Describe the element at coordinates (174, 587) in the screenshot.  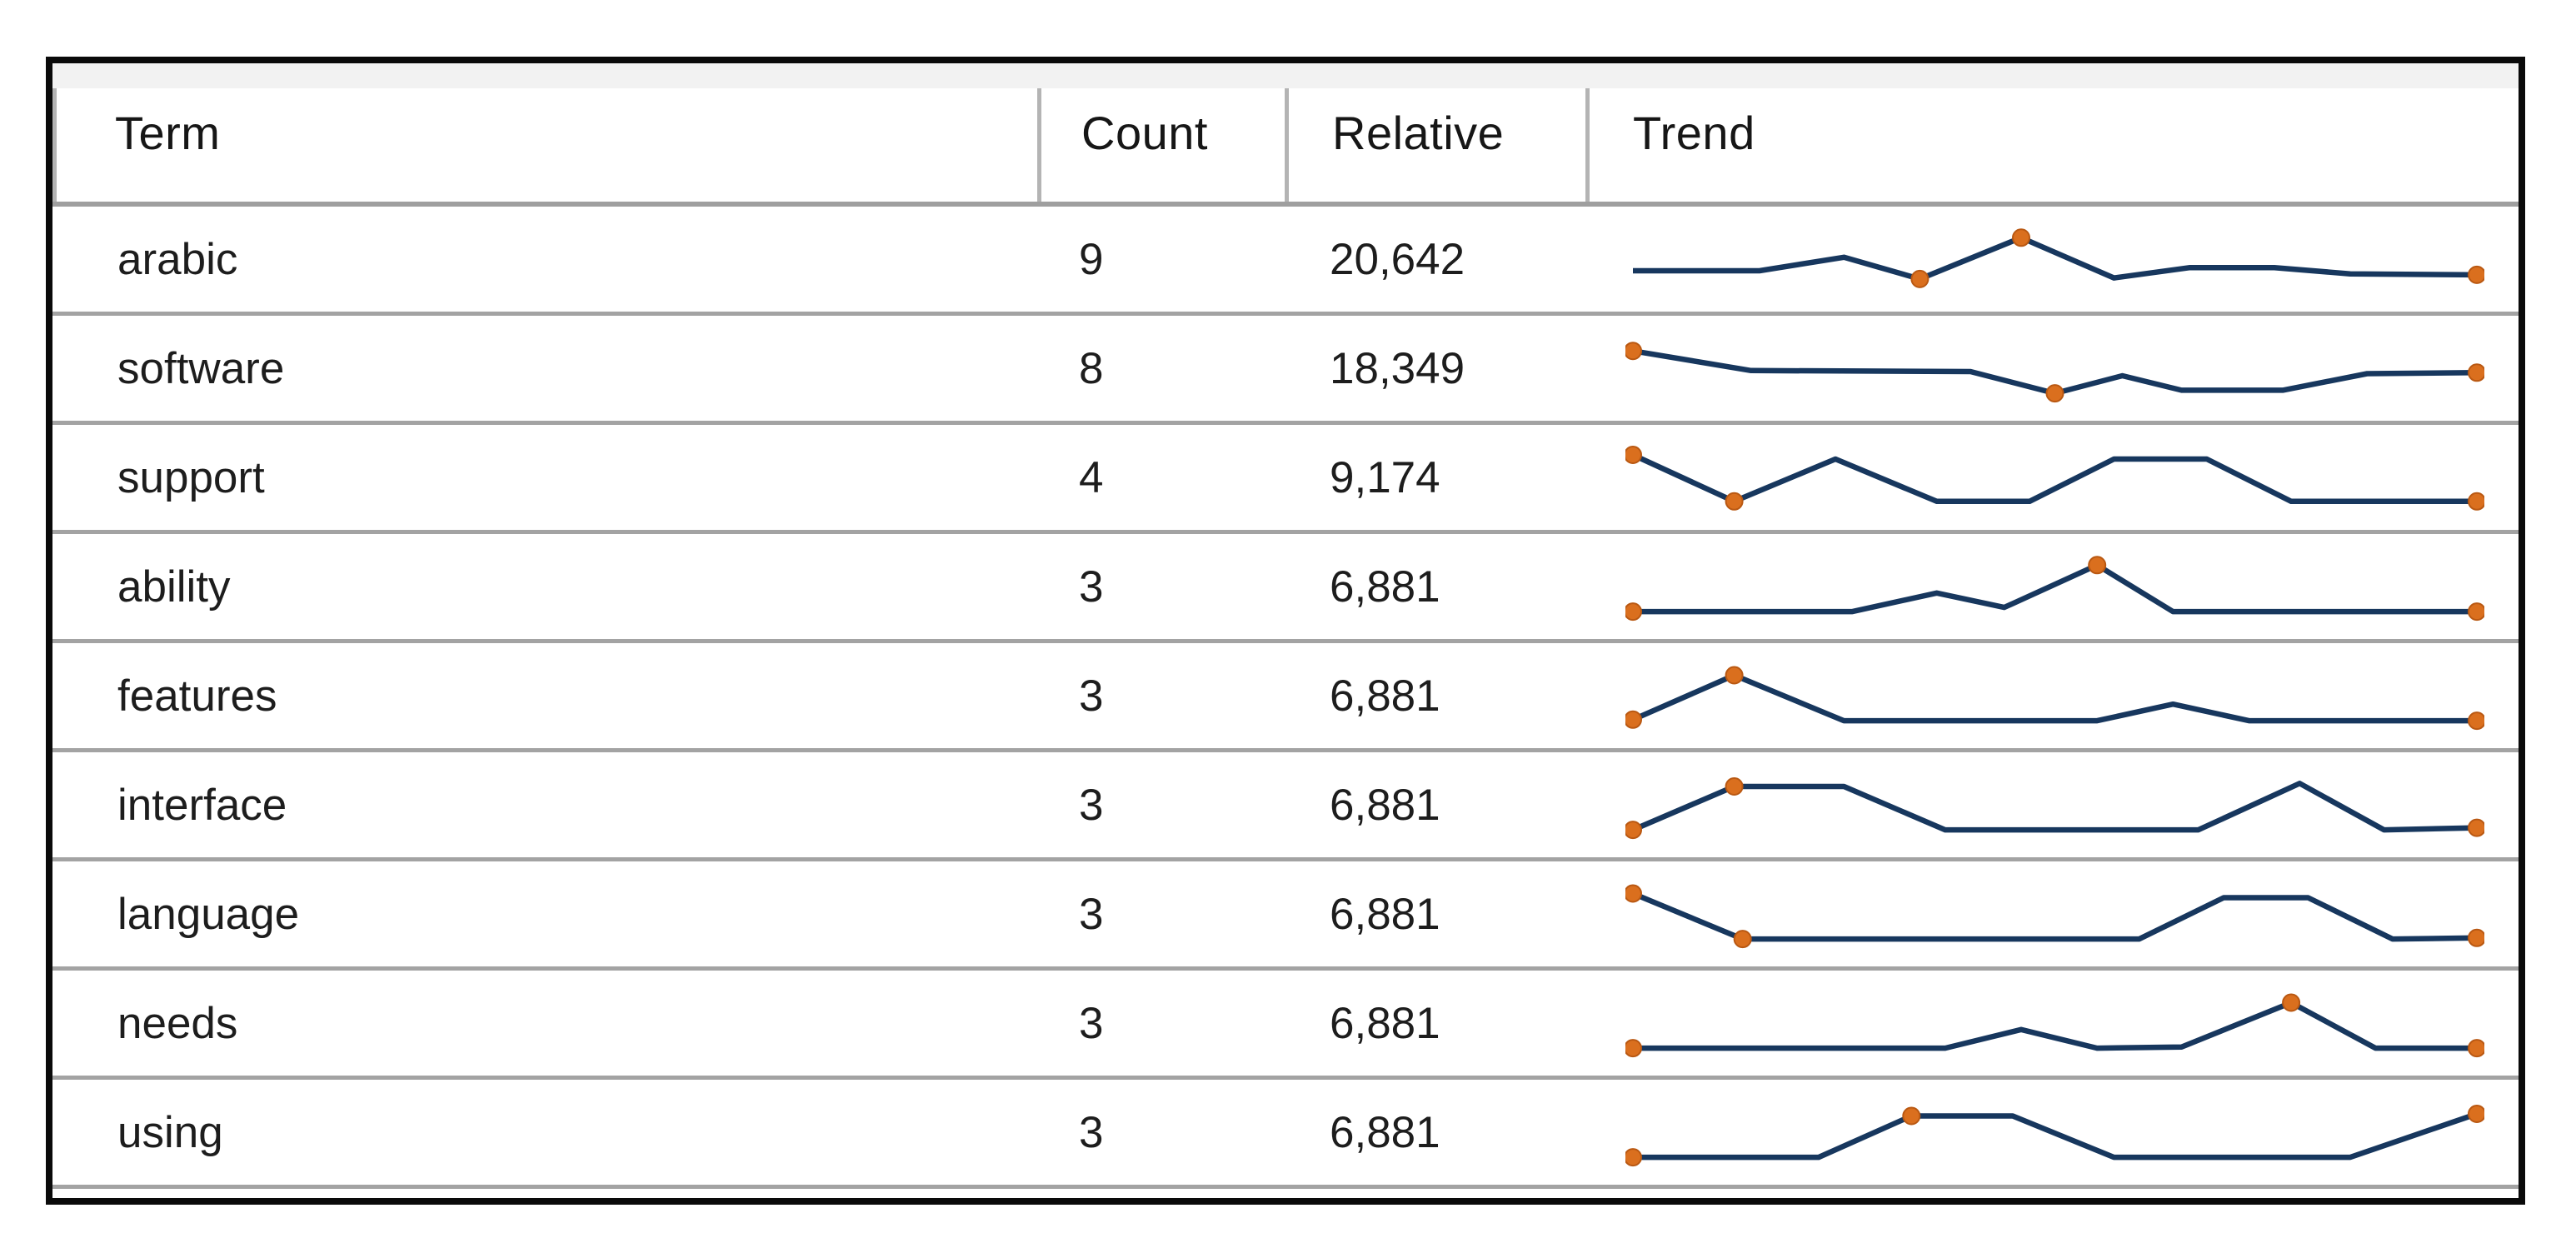
I see `term-cell-text: ability` at that location.